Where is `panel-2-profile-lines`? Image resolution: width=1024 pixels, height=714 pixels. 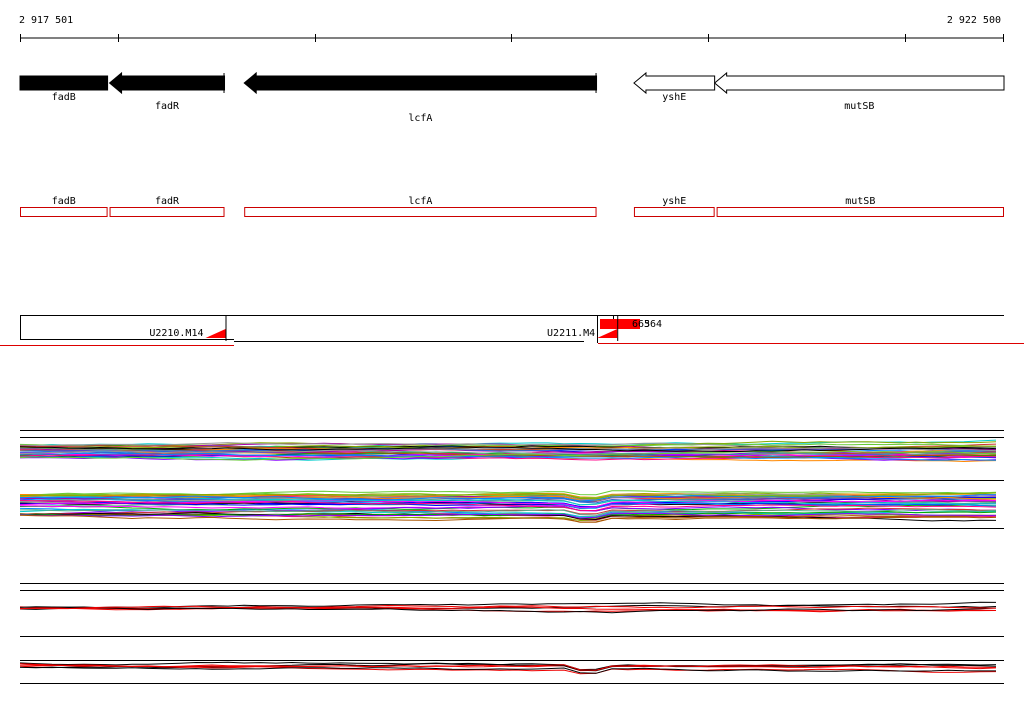 panel-2-profile-lines is located at coordinates (508, 638).